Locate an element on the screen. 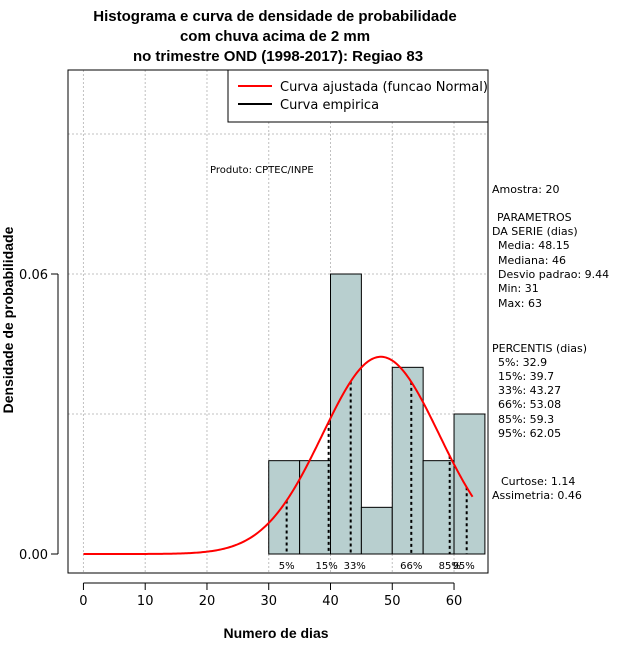 Image resolution: width=640 pixels, height=660 pixels. stat-kurtosis: Curtose: 1.14 is located at coordinates (538, 481).